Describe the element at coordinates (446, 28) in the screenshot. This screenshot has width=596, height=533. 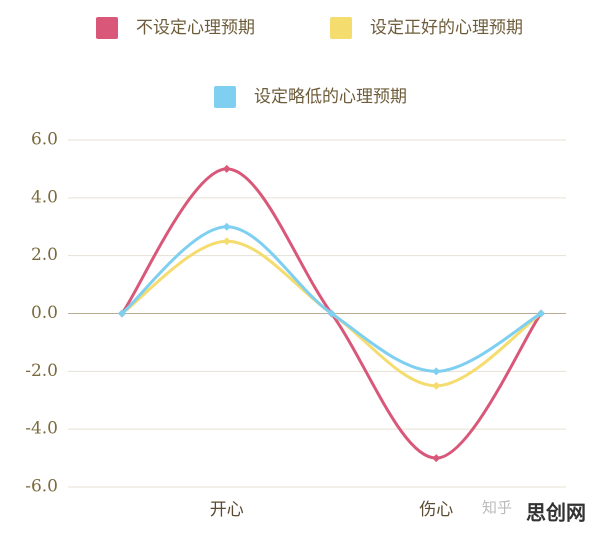
I see `legend-label: 设定正好的心理预期` at that location.